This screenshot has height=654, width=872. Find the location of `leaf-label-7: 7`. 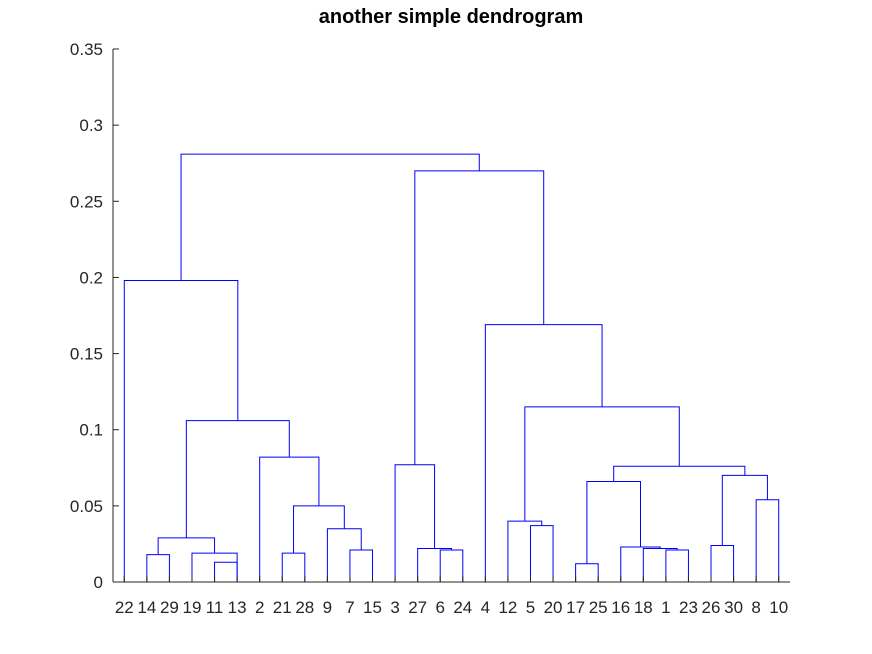

leaf-label-7: 7 is located at coordinates (349, 607).